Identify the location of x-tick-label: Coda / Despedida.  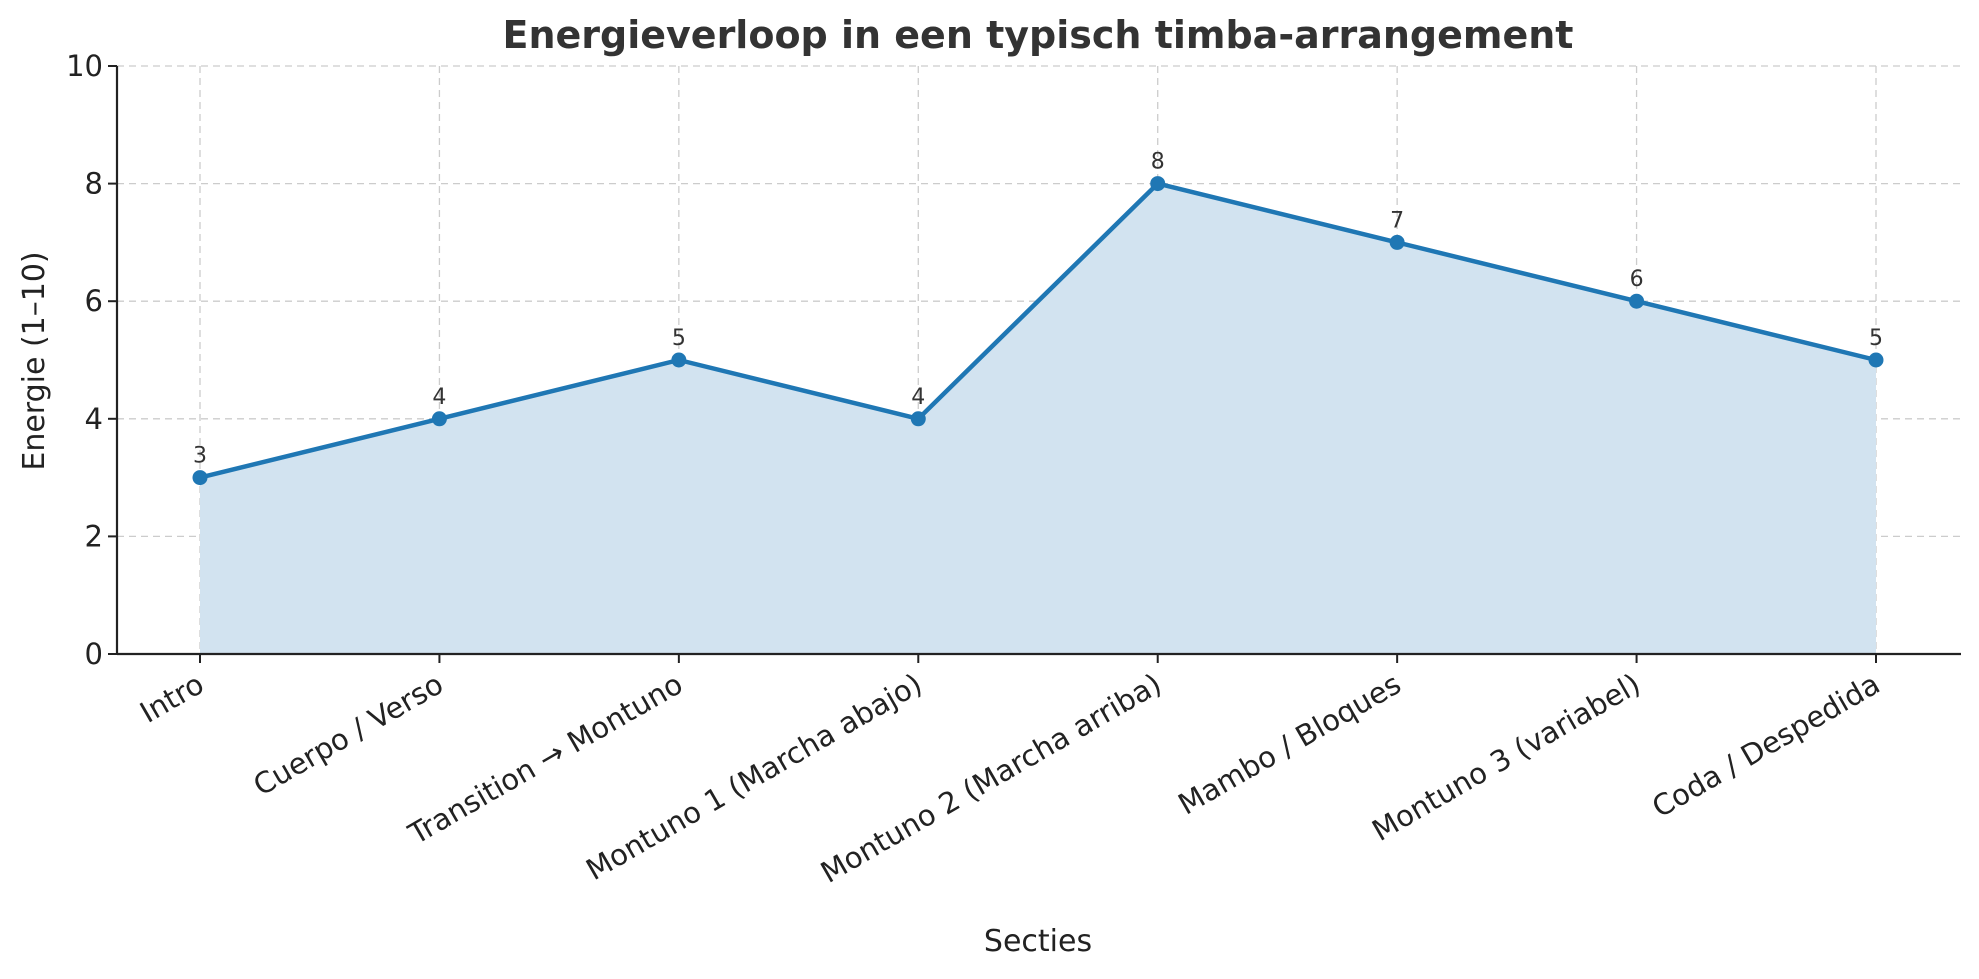
(1765, 746).